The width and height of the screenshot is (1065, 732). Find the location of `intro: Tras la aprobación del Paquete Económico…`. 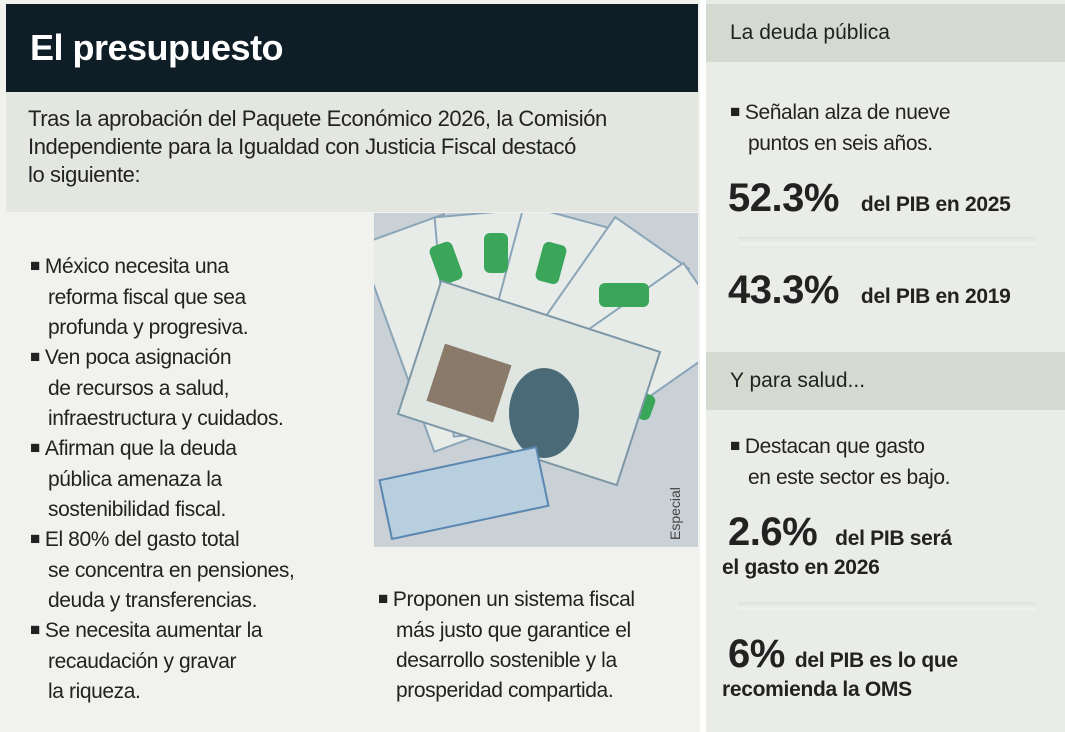

intro: Tras la aprobación del Paquete Económico… is located at coordinates (317, 147).